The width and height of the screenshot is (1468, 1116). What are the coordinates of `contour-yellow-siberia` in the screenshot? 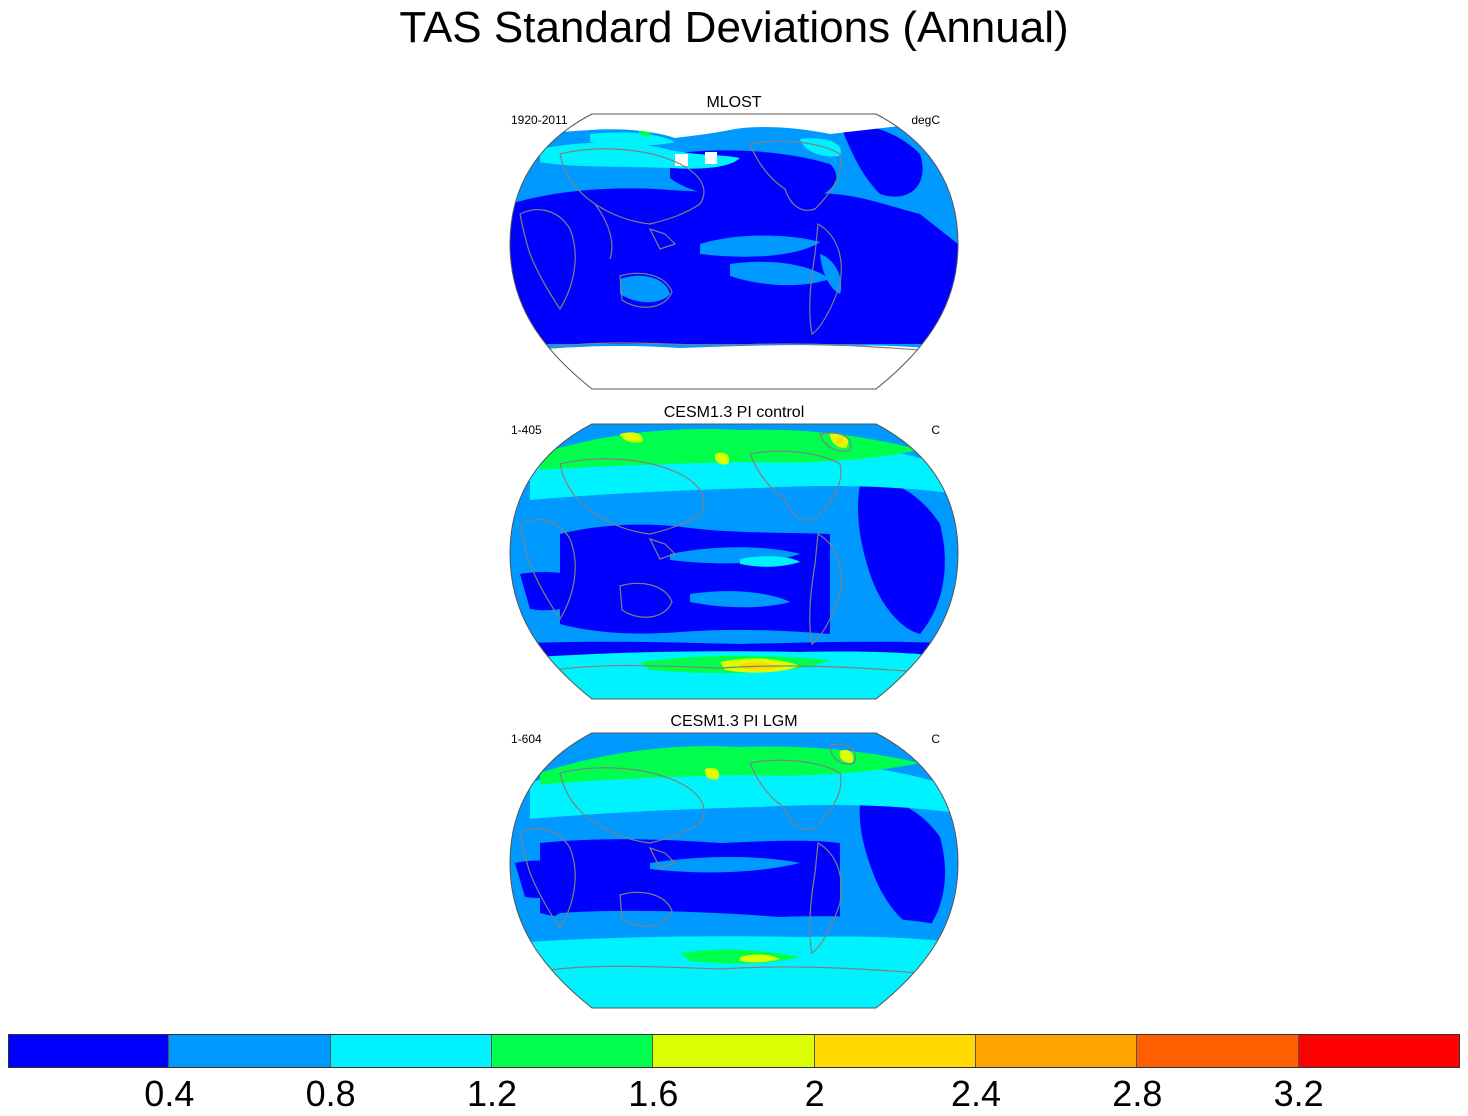 It's located at (631, 437).